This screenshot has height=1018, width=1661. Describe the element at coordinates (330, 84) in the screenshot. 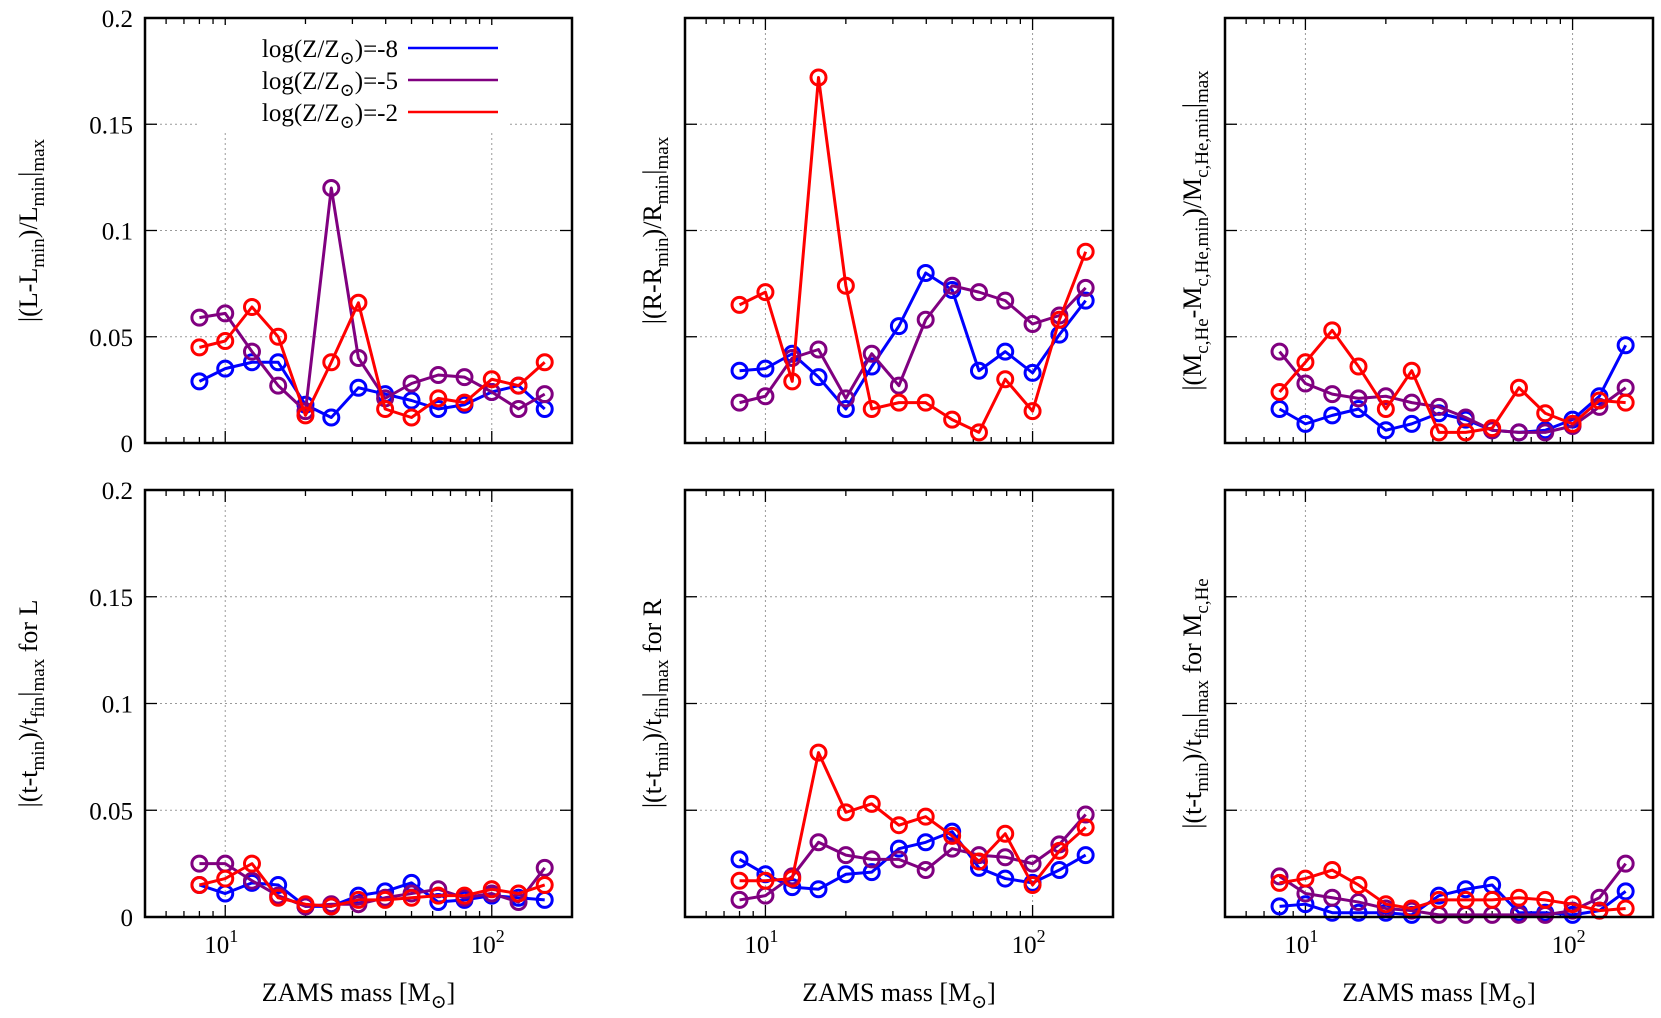

I see `legend-label: log(Z/Z⊙)=-5` at that location.